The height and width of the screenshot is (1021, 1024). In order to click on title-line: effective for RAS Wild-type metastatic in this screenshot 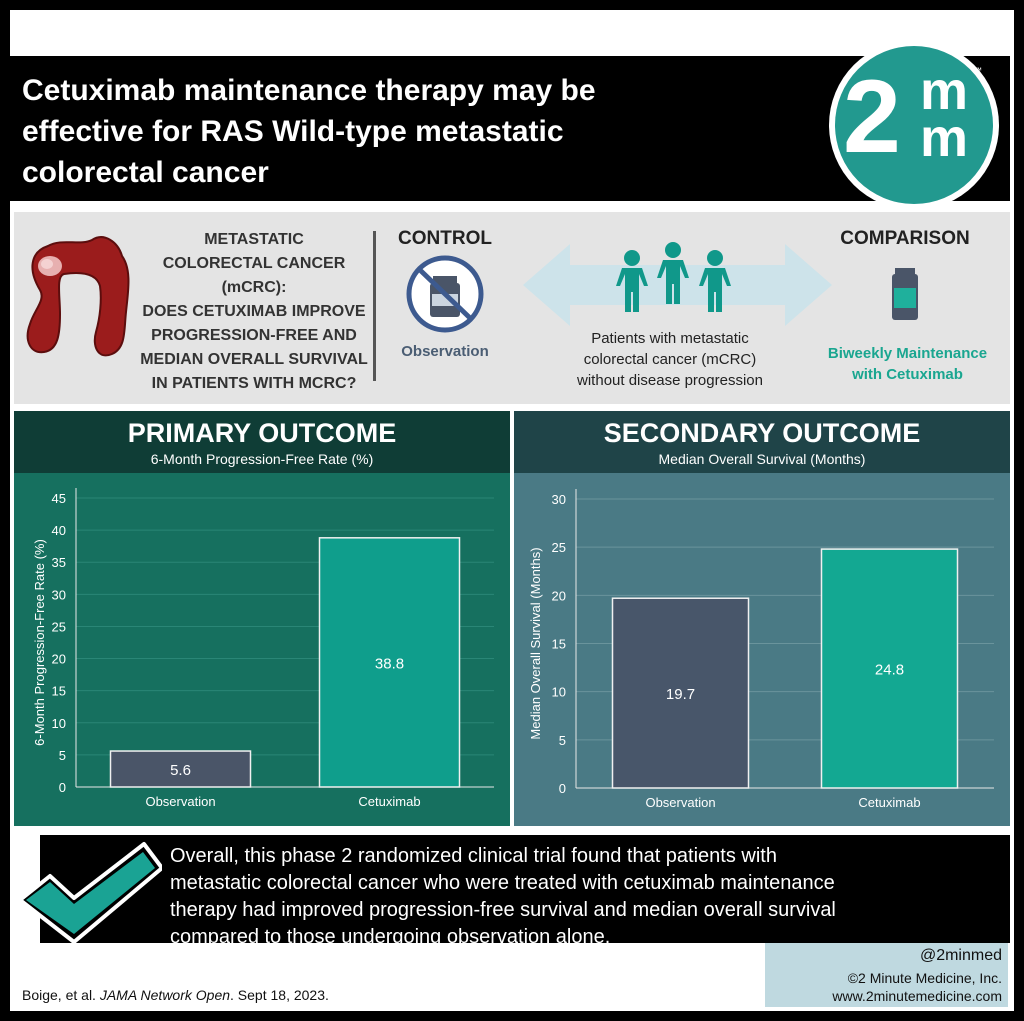, I will do `click(293, 131)`.